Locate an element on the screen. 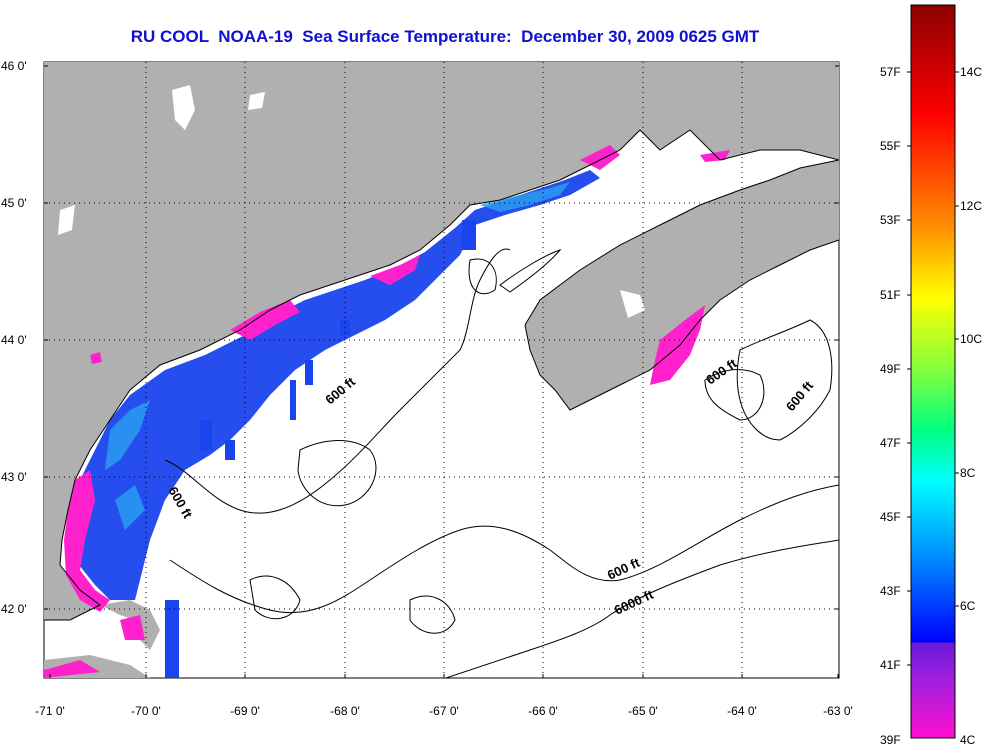  lon-ticks is located at coordinates (444, 676).